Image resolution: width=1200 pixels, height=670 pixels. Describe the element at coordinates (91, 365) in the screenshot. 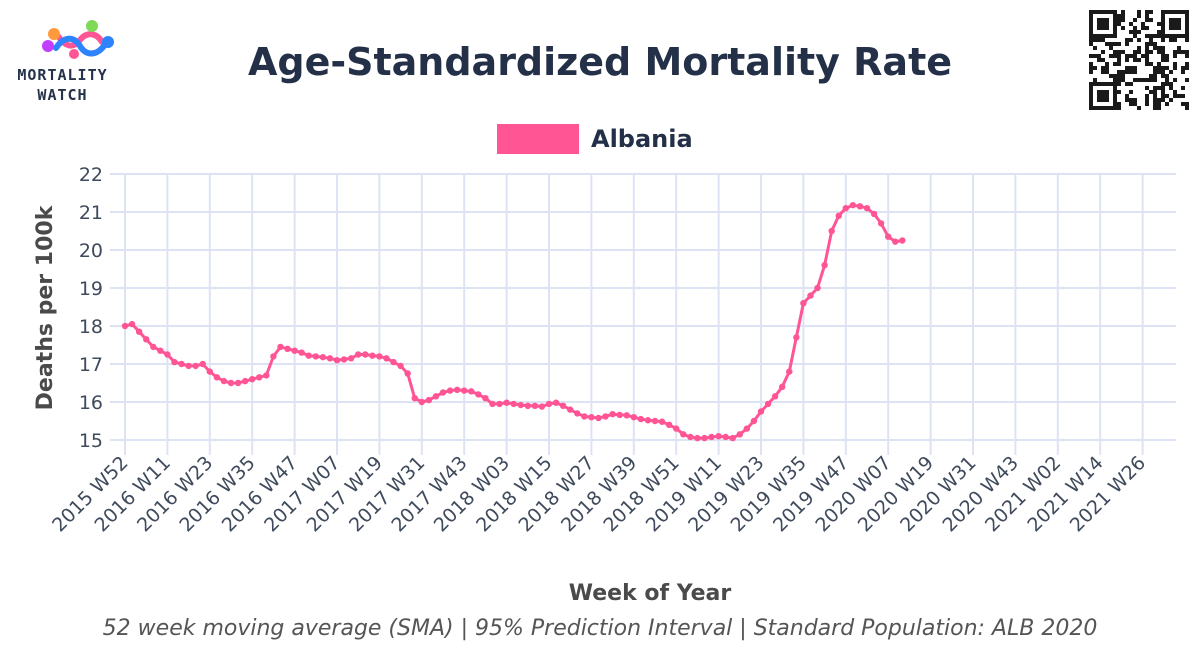

I see `y-tick-label: 17` at that location.